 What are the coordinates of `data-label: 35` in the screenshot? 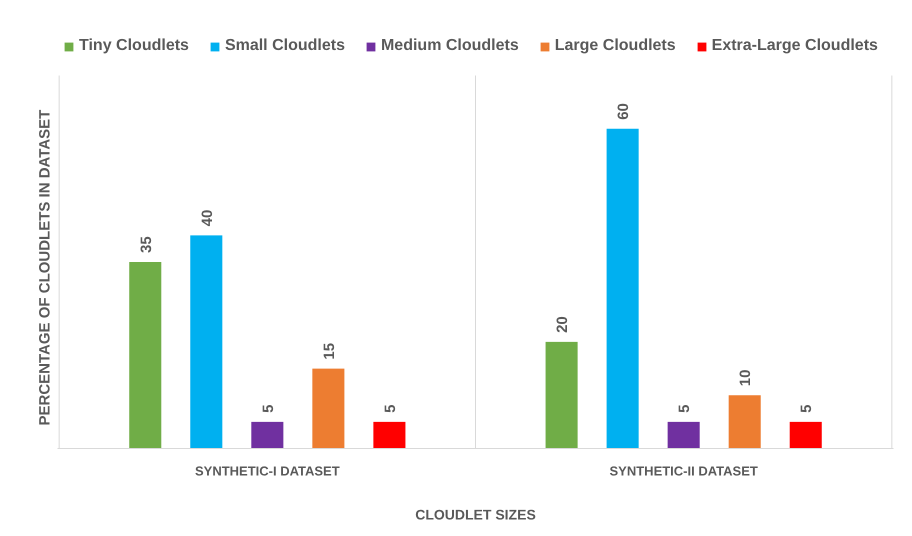 It's located at (146, 244).